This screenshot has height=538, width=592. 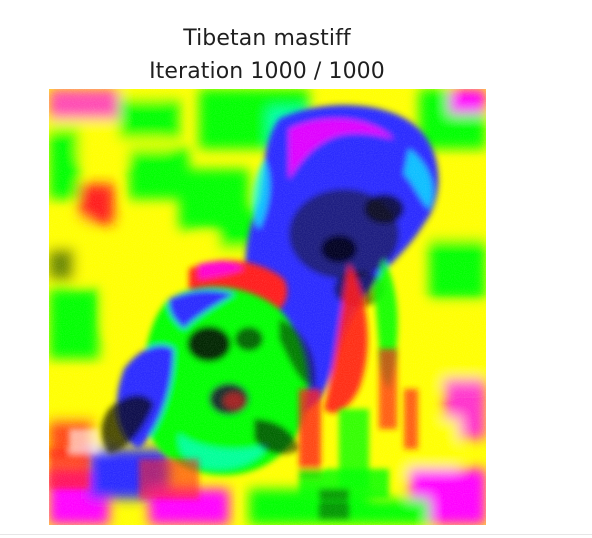 What do you see at coordinates (267, 38) in the screenshot?
I see `figure-title-class: Tibetan mastiff` at bounding box center [267, 38].